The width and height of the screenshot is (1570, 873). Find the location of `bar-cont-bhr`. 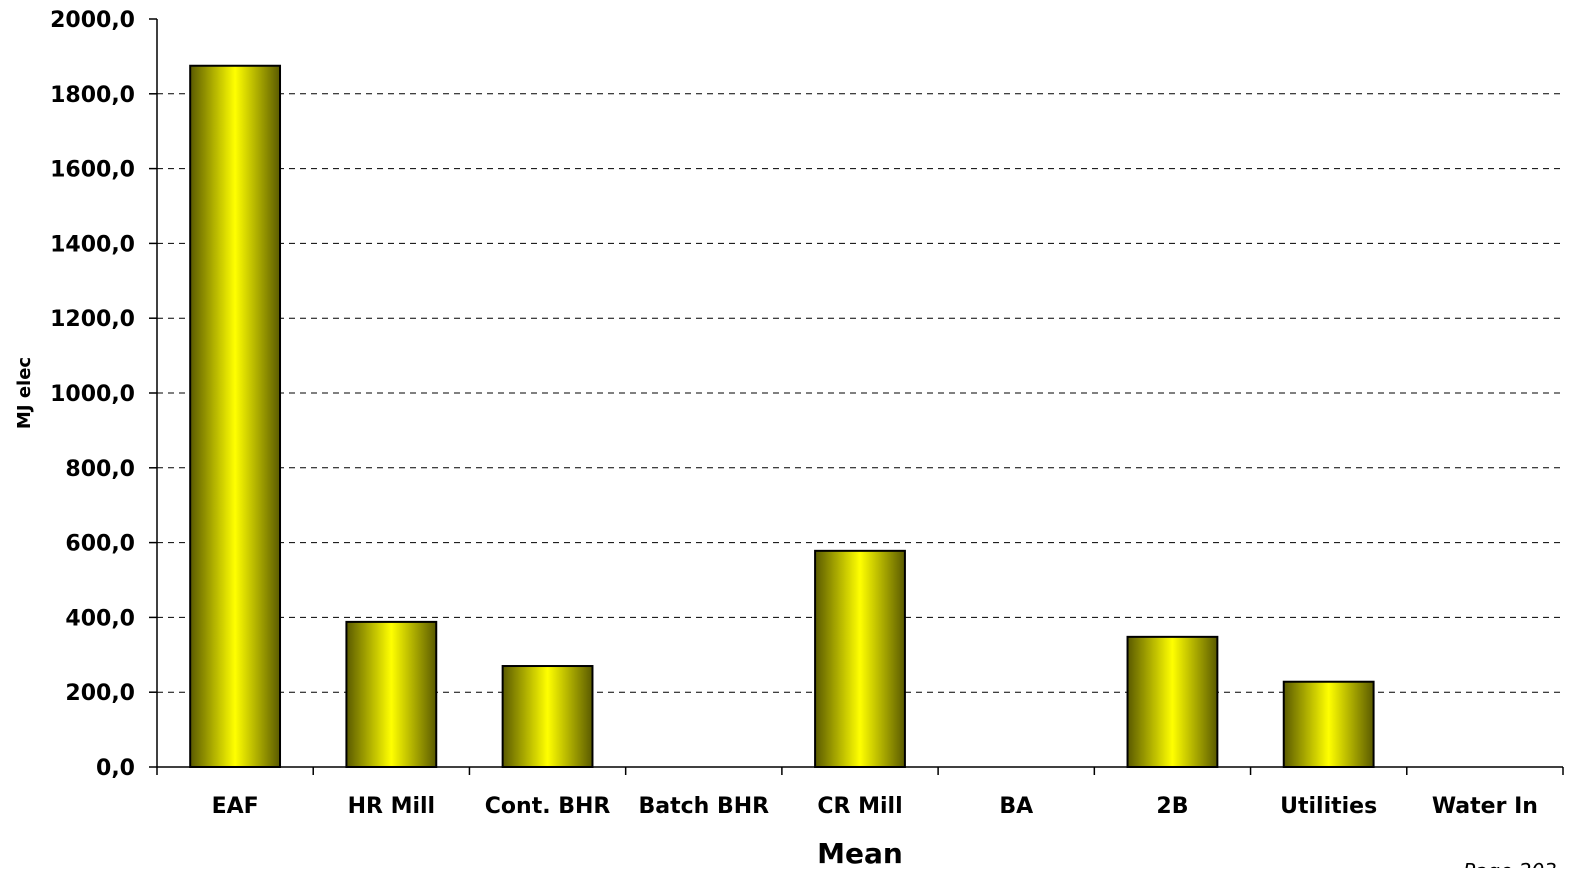

bar-cont-bhr is located at coordinates (547, 717).